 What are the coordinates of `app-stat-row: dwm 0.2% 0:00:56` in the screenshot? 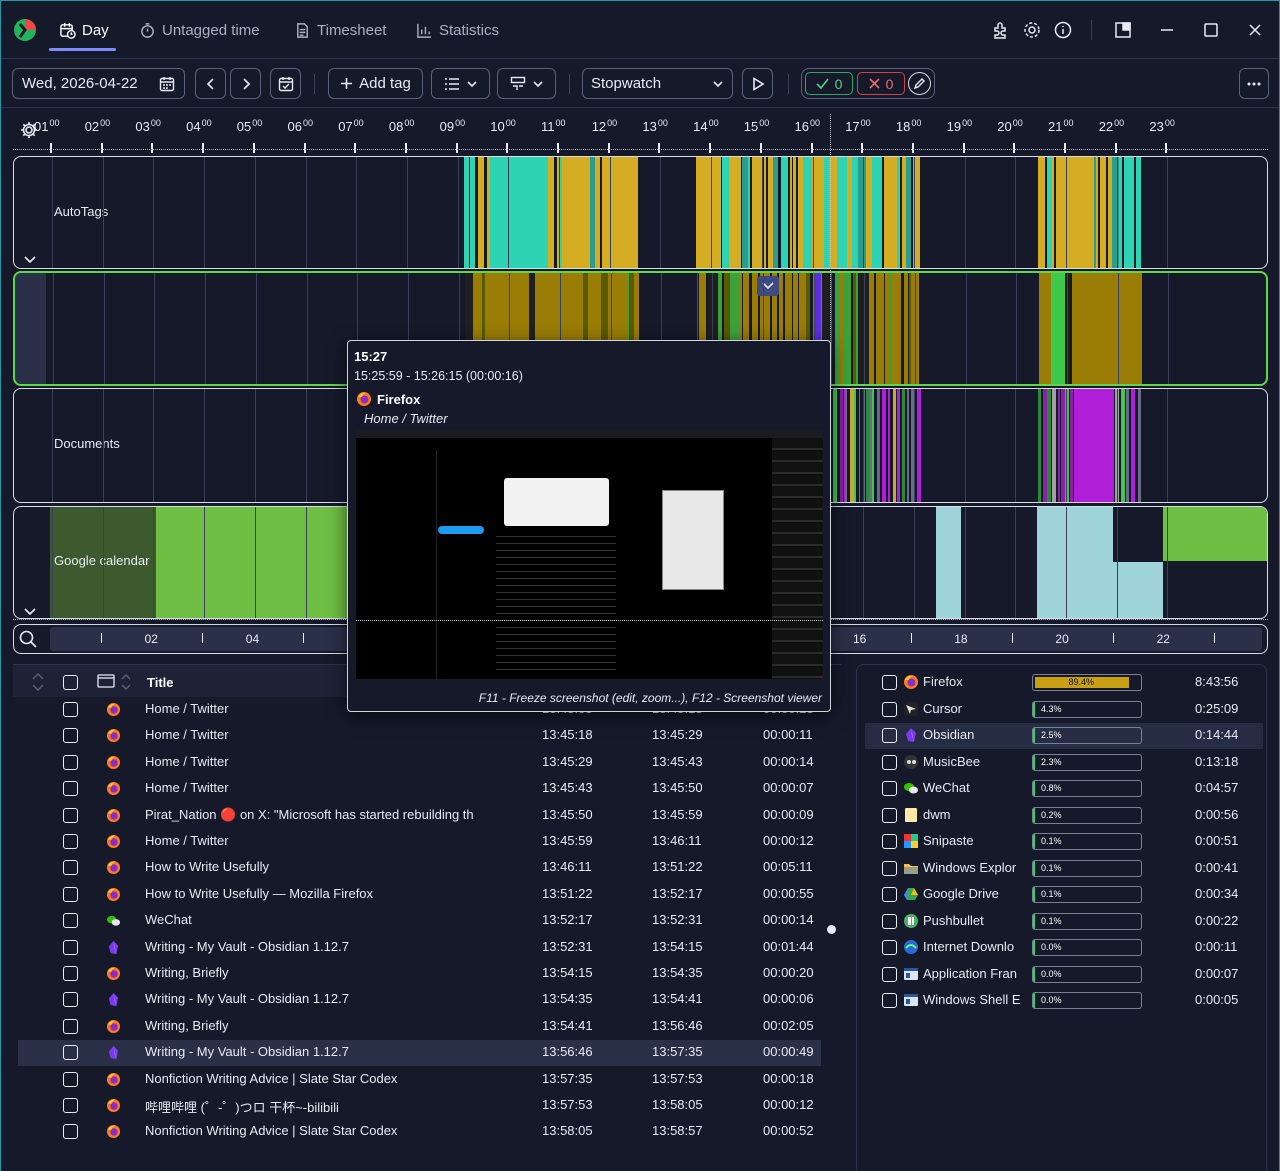 It's located at (1064, 816).